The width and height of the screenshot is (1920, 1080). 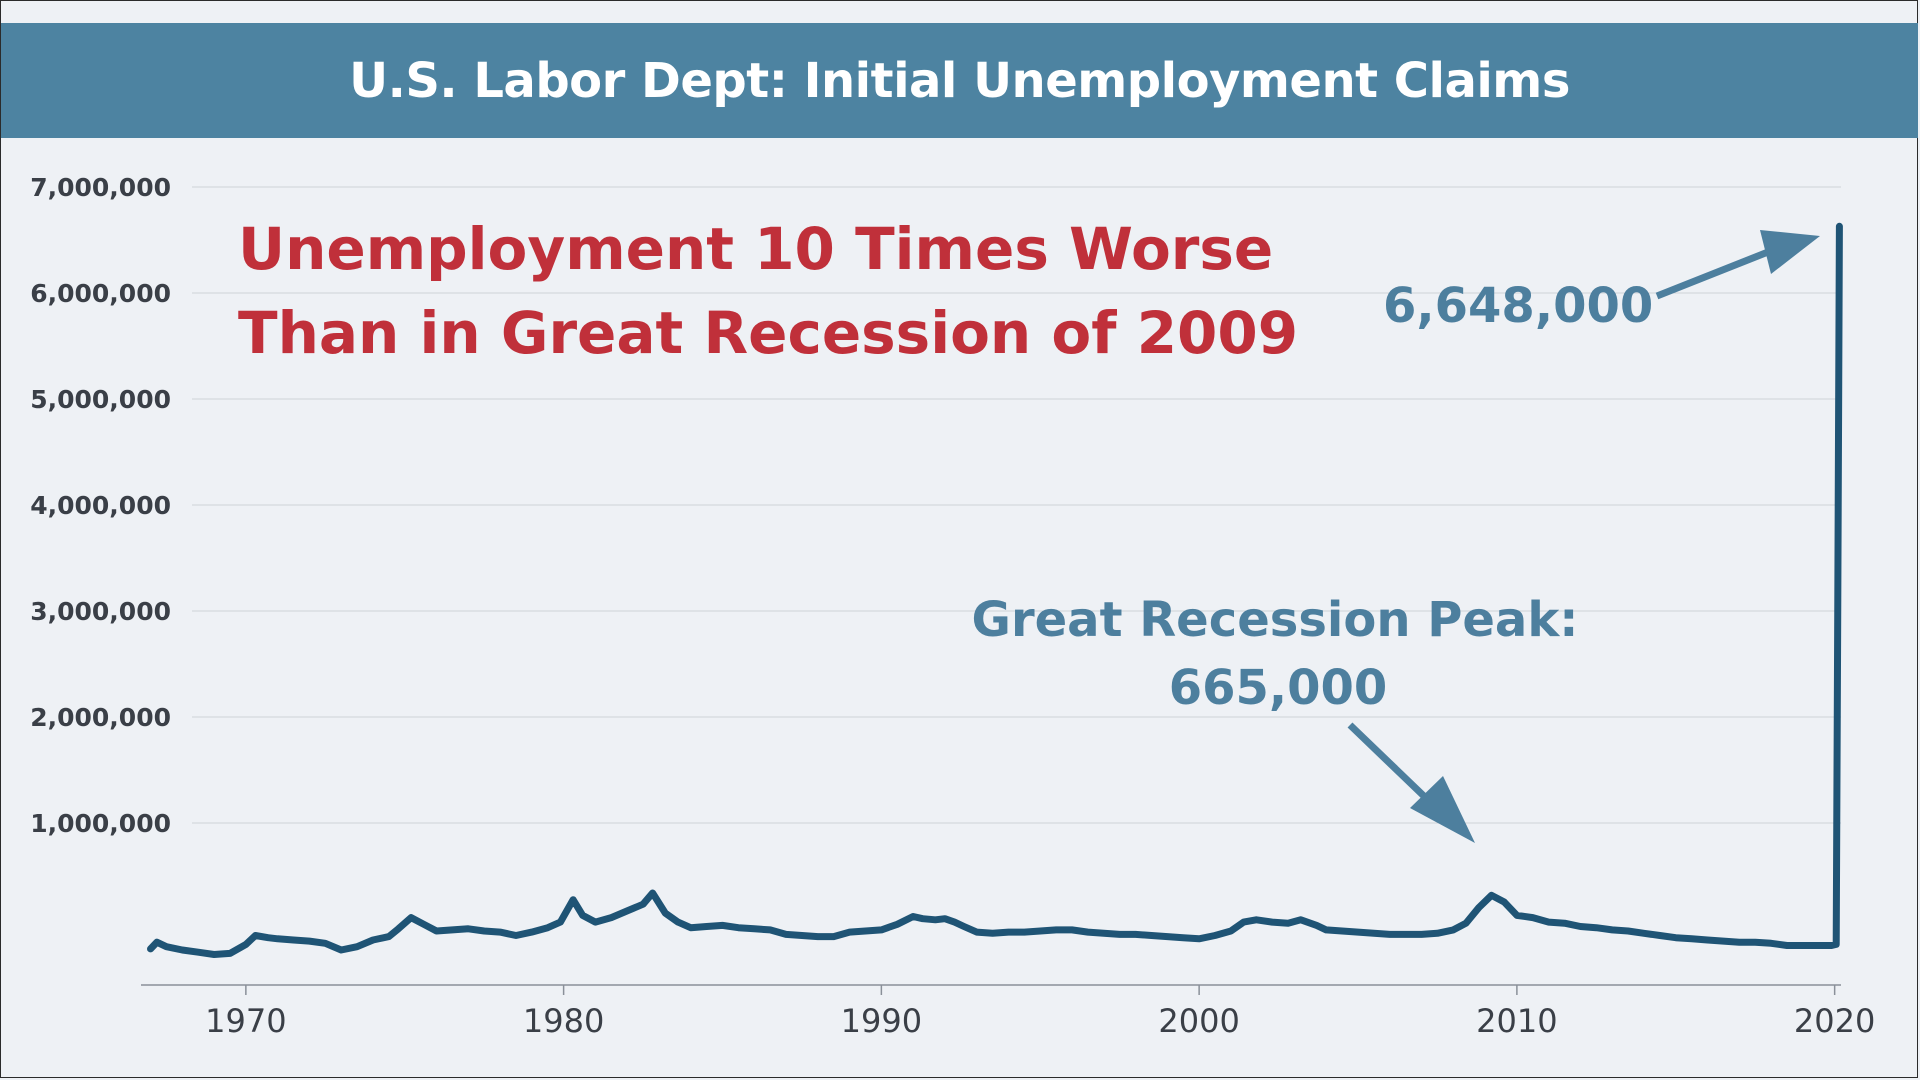 I want to click on y-tick-label: 6,000,000, so click(x=100, y=293).